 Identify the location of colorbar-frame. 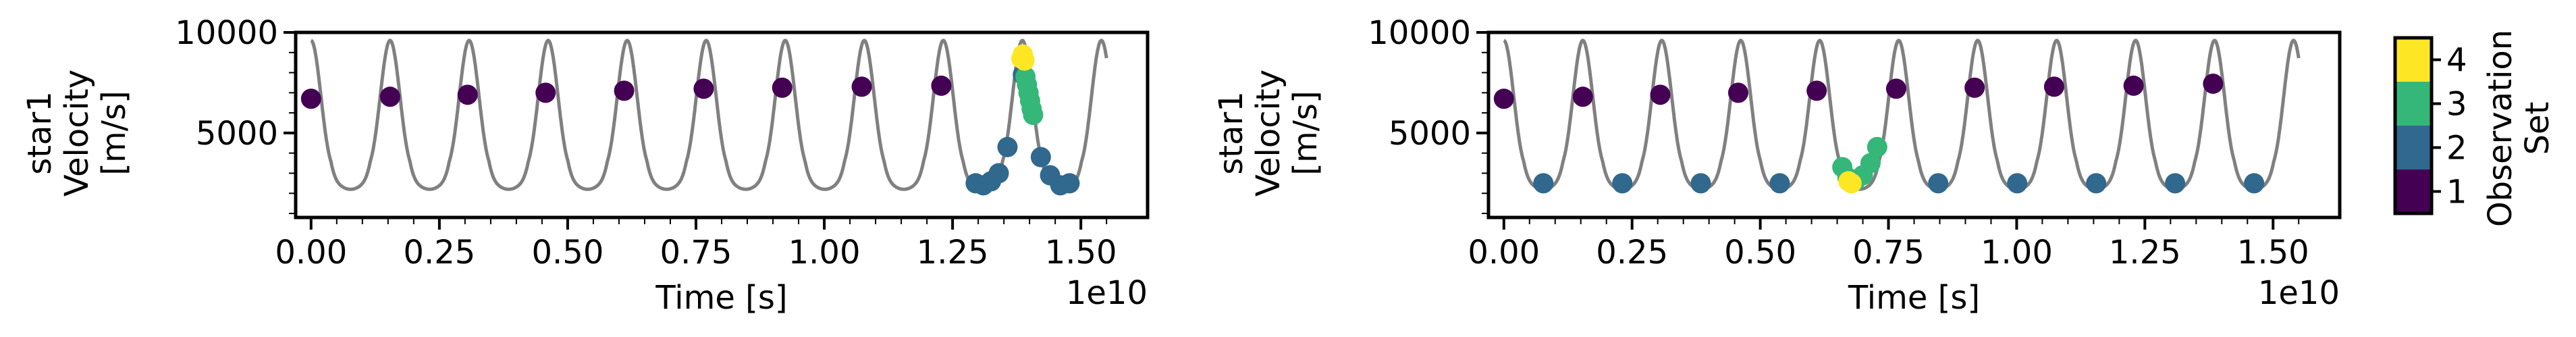
(2414, 125).